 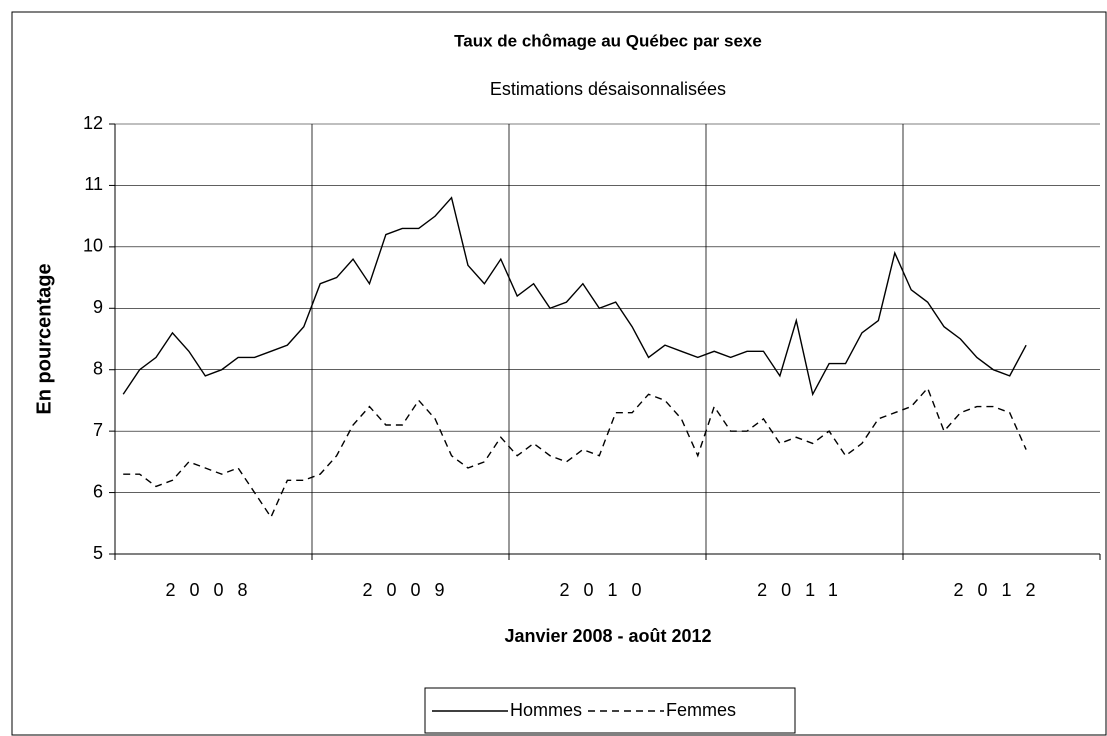 What do you see at coordinates (701, 710) in the screenshot?
I see `legend-label: Femmes` at bounding box center [701, 710].